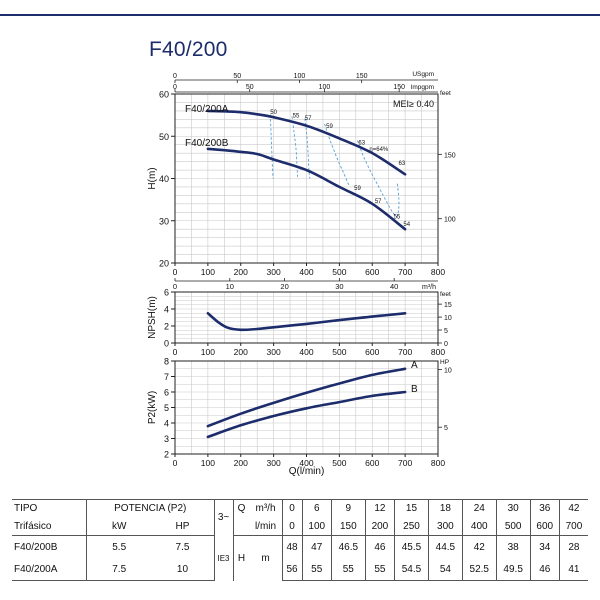  I want to click on y-axis-title: H(m), so click(152, 178).